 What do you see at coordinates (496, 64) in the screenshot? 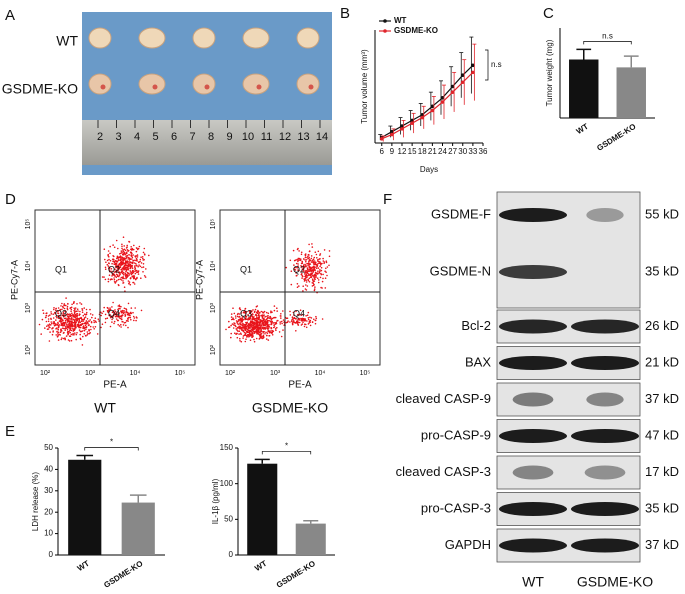
I see `significance-label: n.s` at bounding box center [496, 64].